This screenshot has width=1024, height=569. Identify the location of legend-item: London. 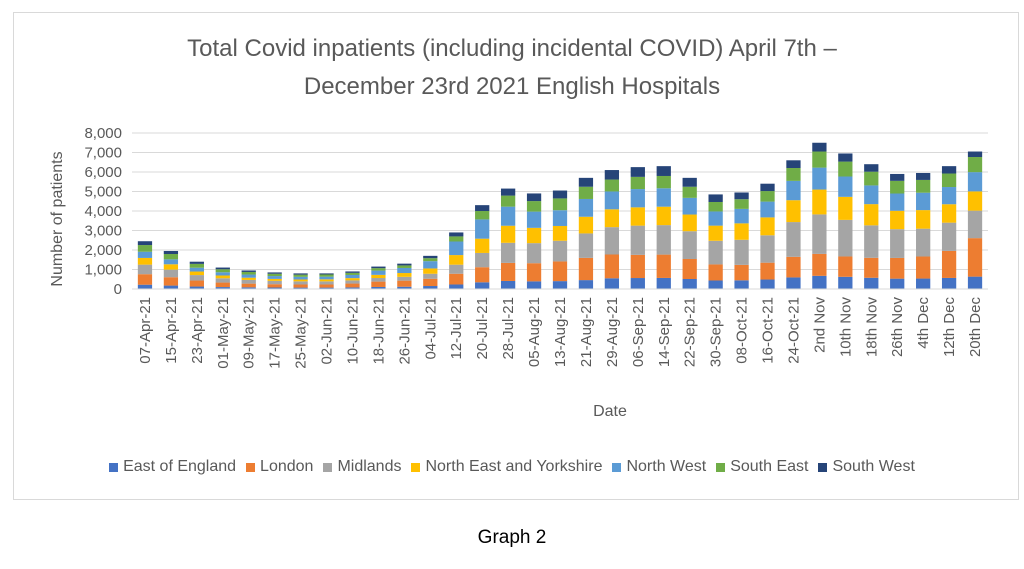
(279, 467).